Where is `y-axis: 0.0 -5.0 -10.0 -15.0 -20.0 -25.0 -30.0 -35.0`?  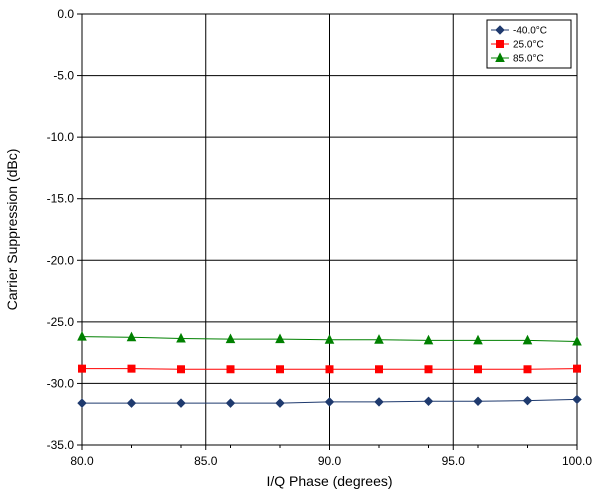
y-axis: 0.0 -5.0 -10.0 -15.0 -20.0 -25.0 -30.0 -35.0 is located at coordinates (64, 229).